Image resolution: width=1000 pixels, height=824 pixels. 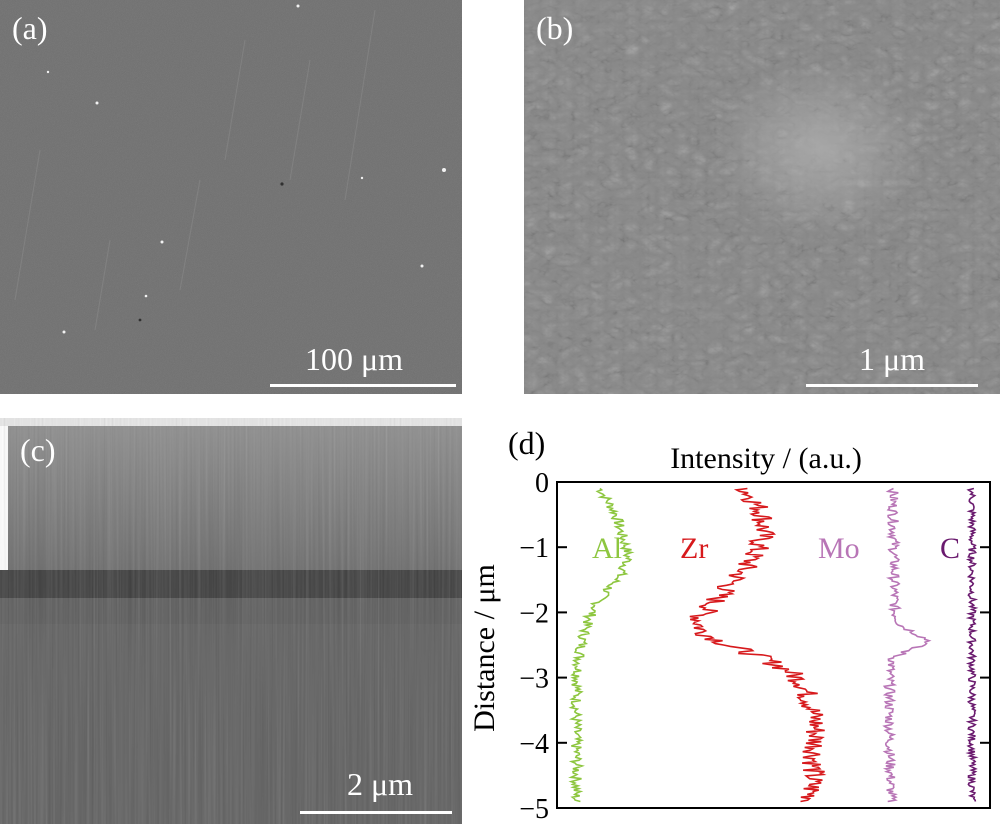 What do you see at coordinates (758, 645) in the screenshot?
I see `series-line-zr` at bounding box center [758, 645].